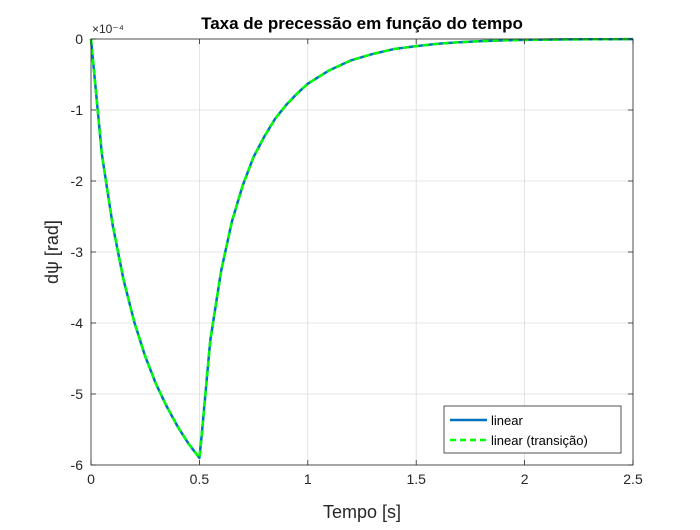 The width and height of the screenshot is (700, 530). I want to click on x-tick-label: 1.5, so click(416, 479).